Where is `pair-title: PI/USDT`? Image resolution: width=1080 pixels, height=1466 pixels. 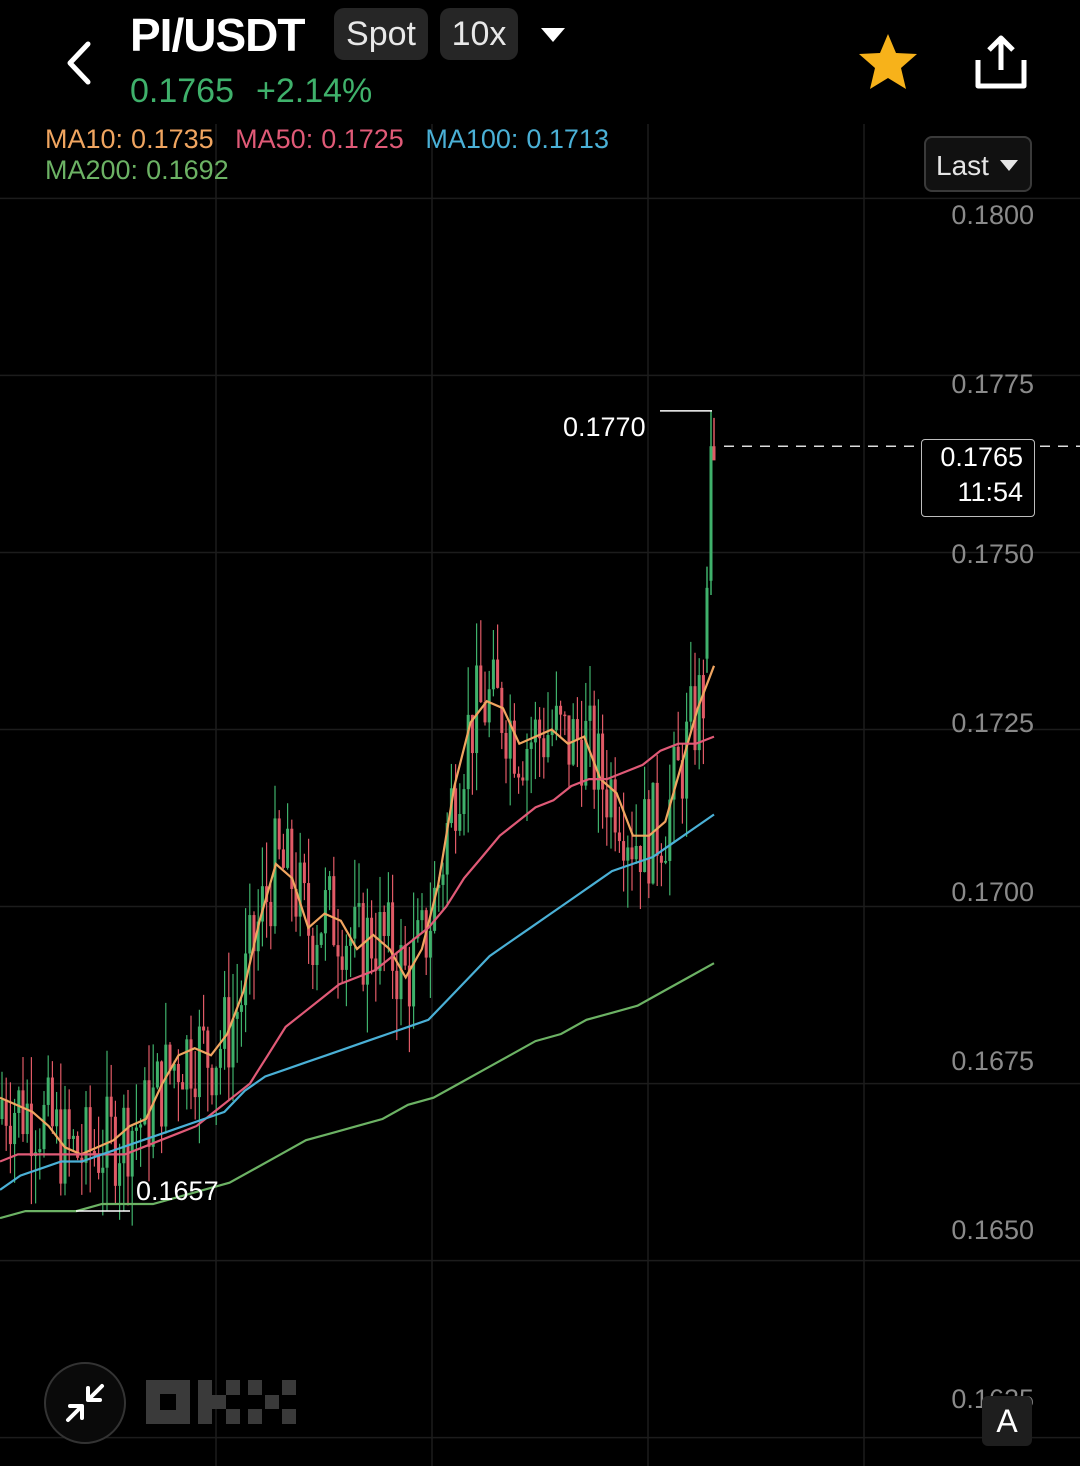 pair-title: PI/USDT is located at coordinates (217, 35).